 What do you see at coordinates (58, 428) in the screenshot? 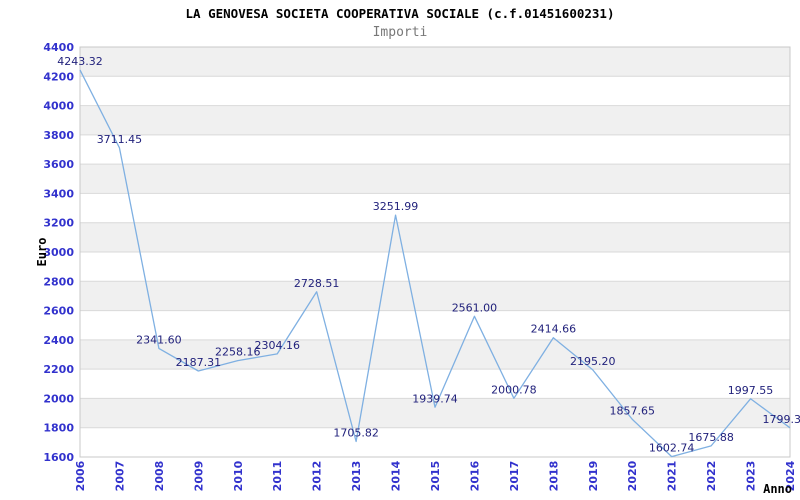
I see `y-tick-label: 1800` at bounding box center [58, 428].